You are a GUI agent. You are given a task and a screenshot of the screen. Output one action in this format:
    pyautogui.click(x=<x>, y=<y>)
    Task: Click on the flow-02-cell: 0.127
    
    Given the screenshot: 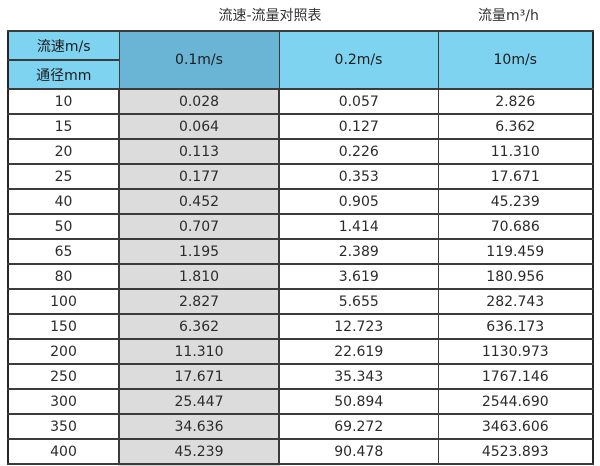 What is the action you would take?
    pyautogui.click(x=358, y=126)
    